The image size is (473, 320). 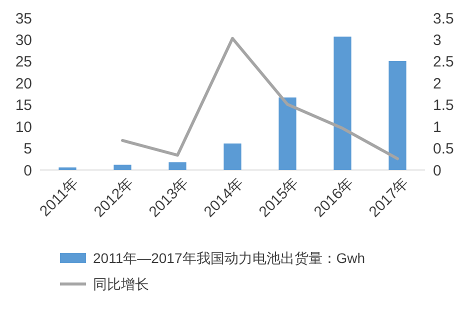 I want to click on legend-label: 2011年—2017年我国动力电池出货量：Gwh, so click(x=229, y=258).